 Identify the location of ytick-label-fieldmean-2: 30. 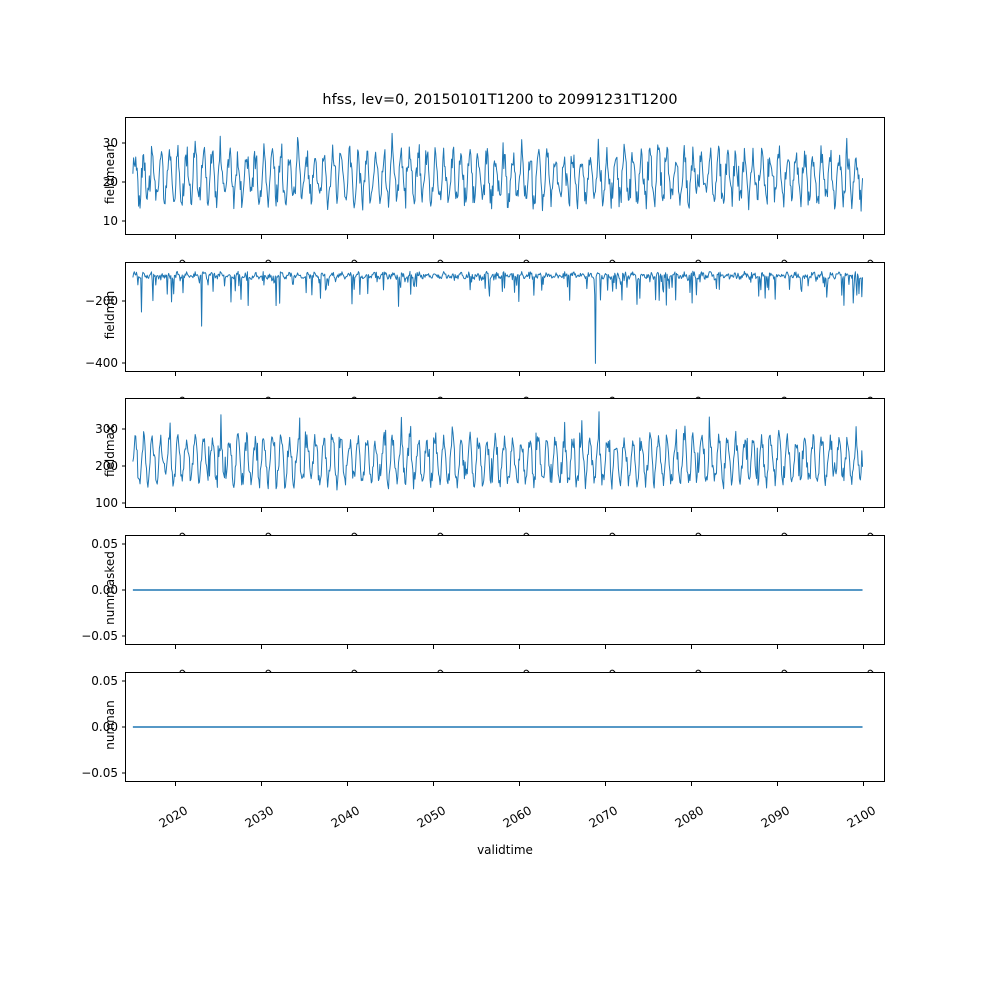
(110, 142).